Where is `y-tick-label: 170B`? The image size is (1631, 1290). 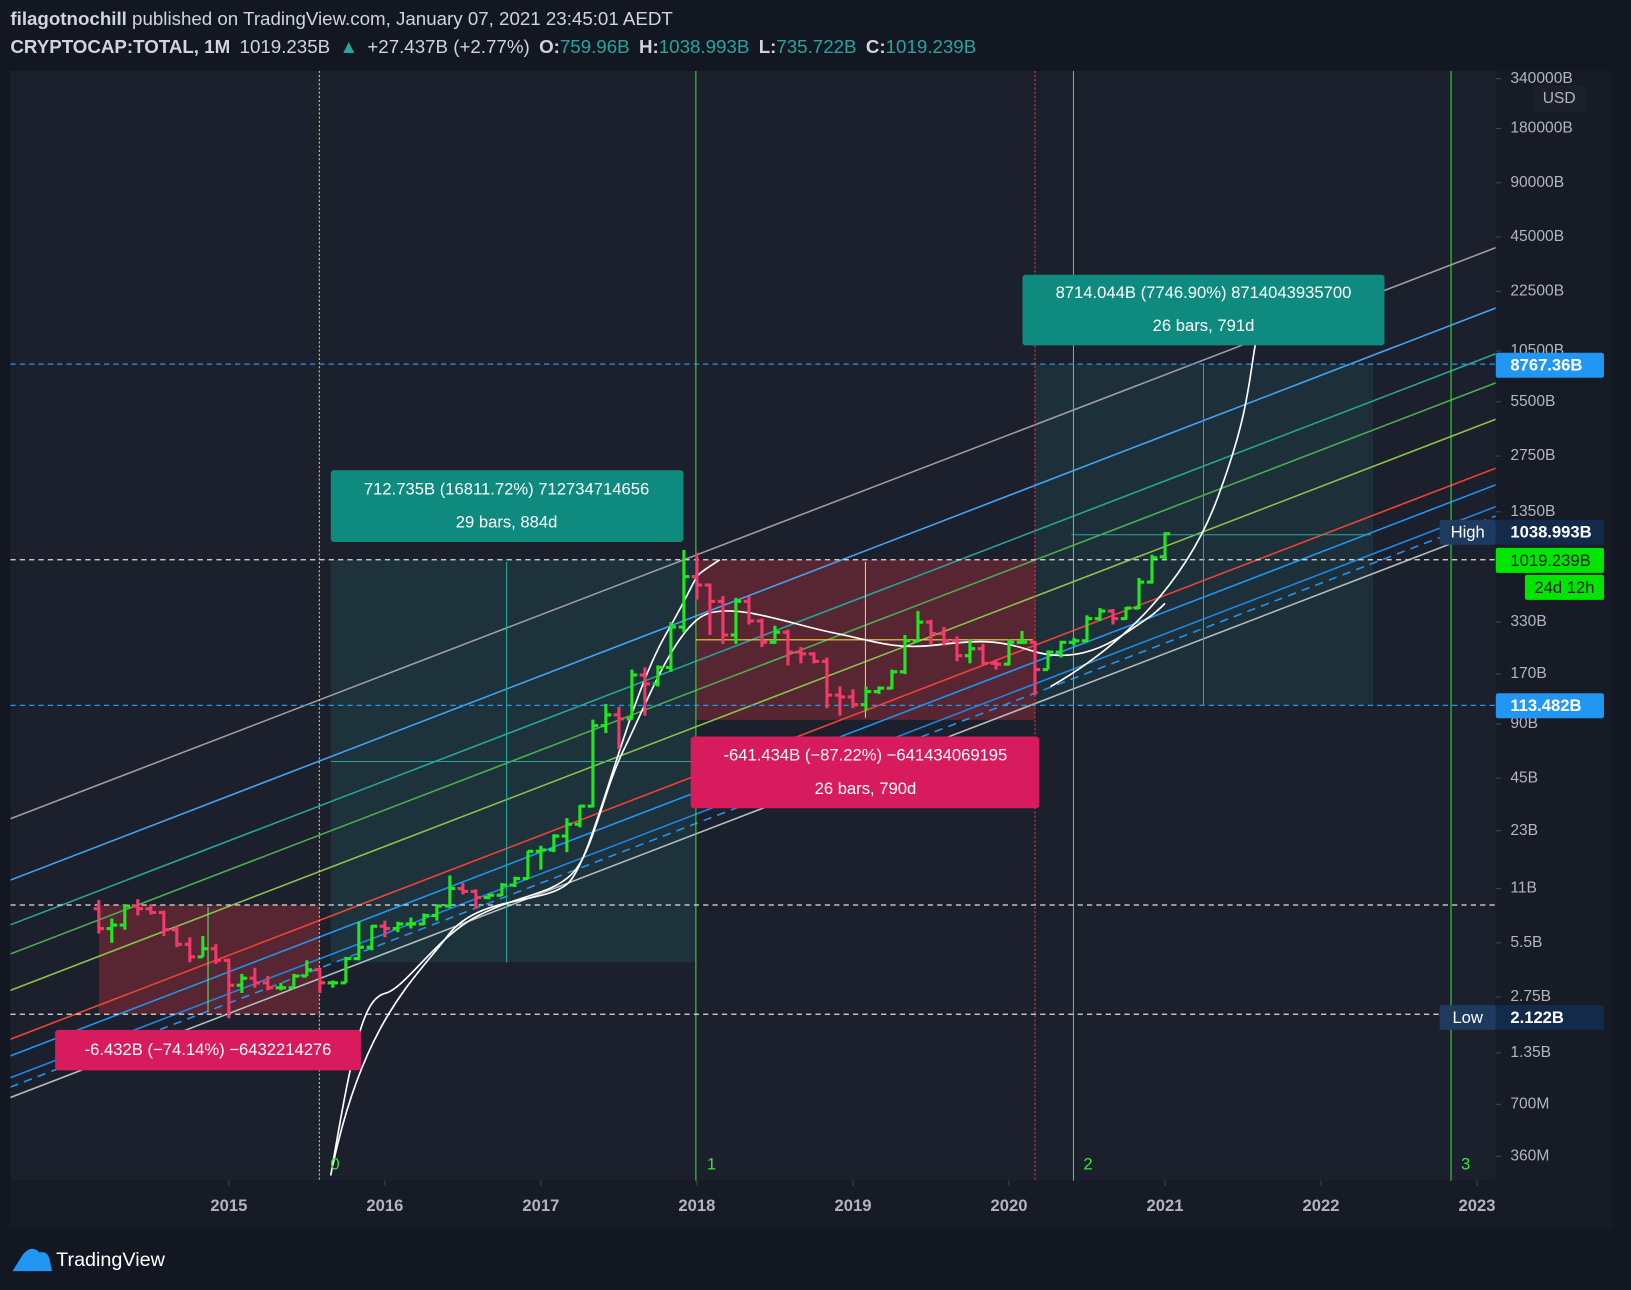
y-tick-label: 170B is located at coordinates (1528, 673).